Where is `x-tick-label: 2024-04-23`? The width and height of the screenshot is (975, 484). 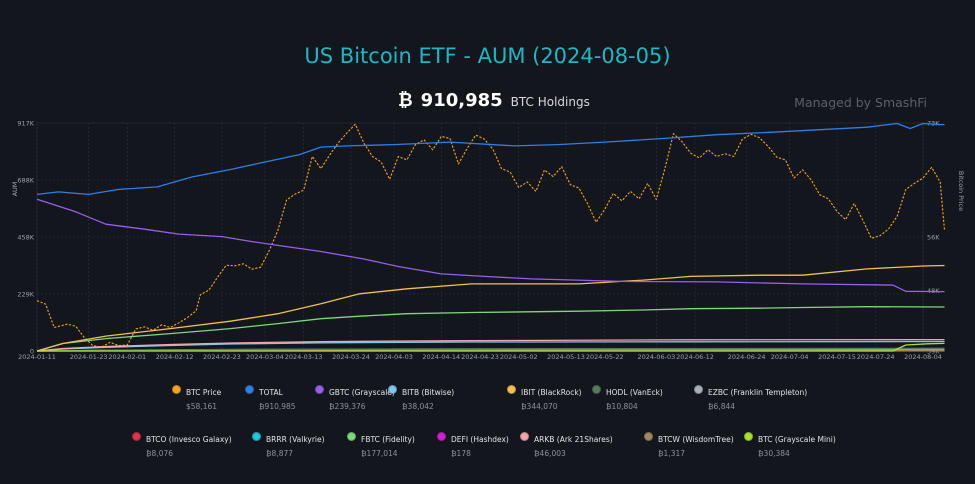
x-tick-label: 2024-04-23 is located at coordinates (480, 357).